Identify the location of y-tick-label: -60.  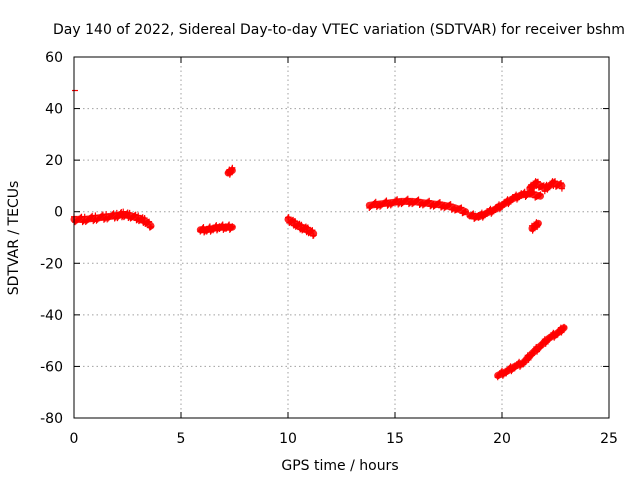
(51, 367).